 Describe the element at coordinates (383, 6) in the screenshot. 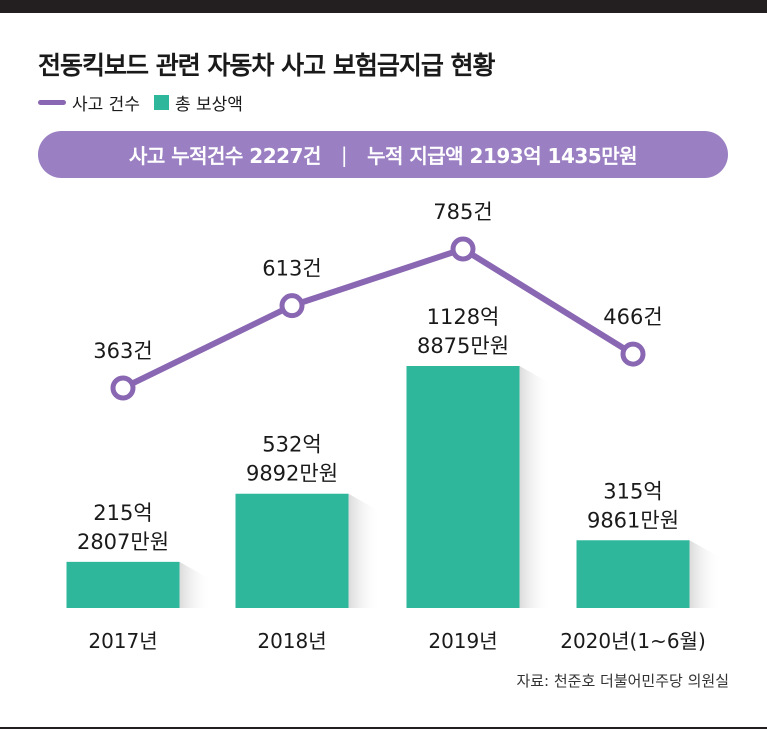

I see `top-bar` at that location.